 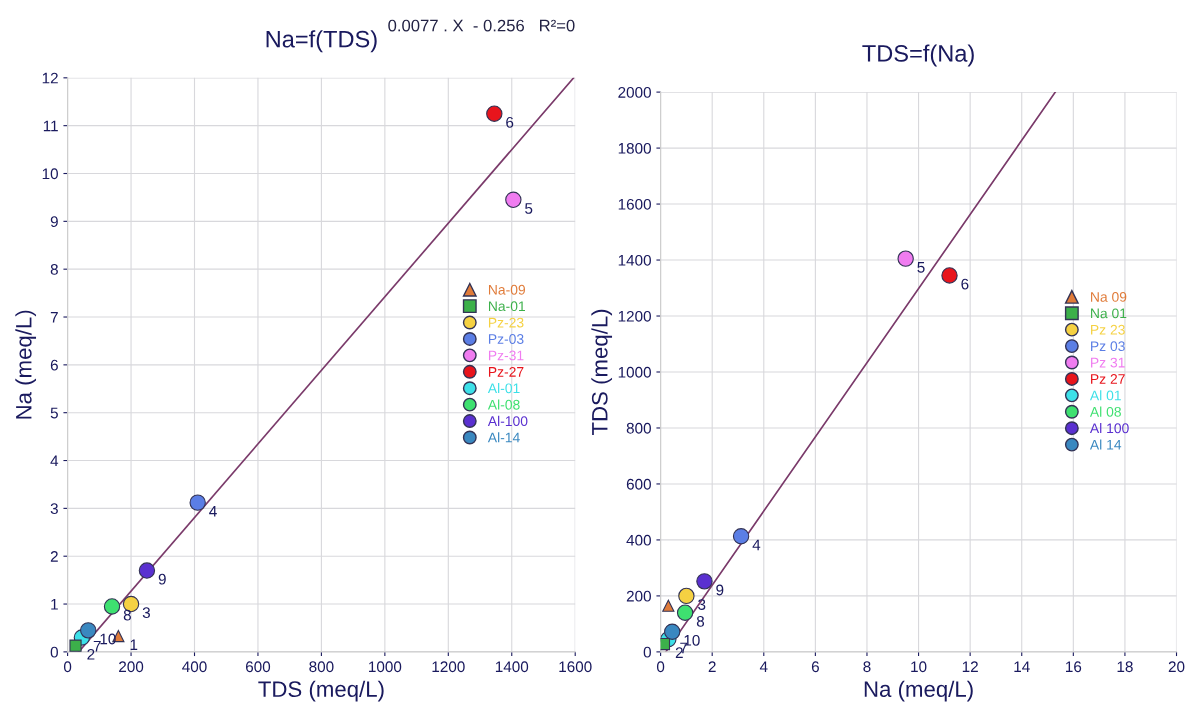 I want to click on y-tick-label: 12, so click(x=50, y=78).